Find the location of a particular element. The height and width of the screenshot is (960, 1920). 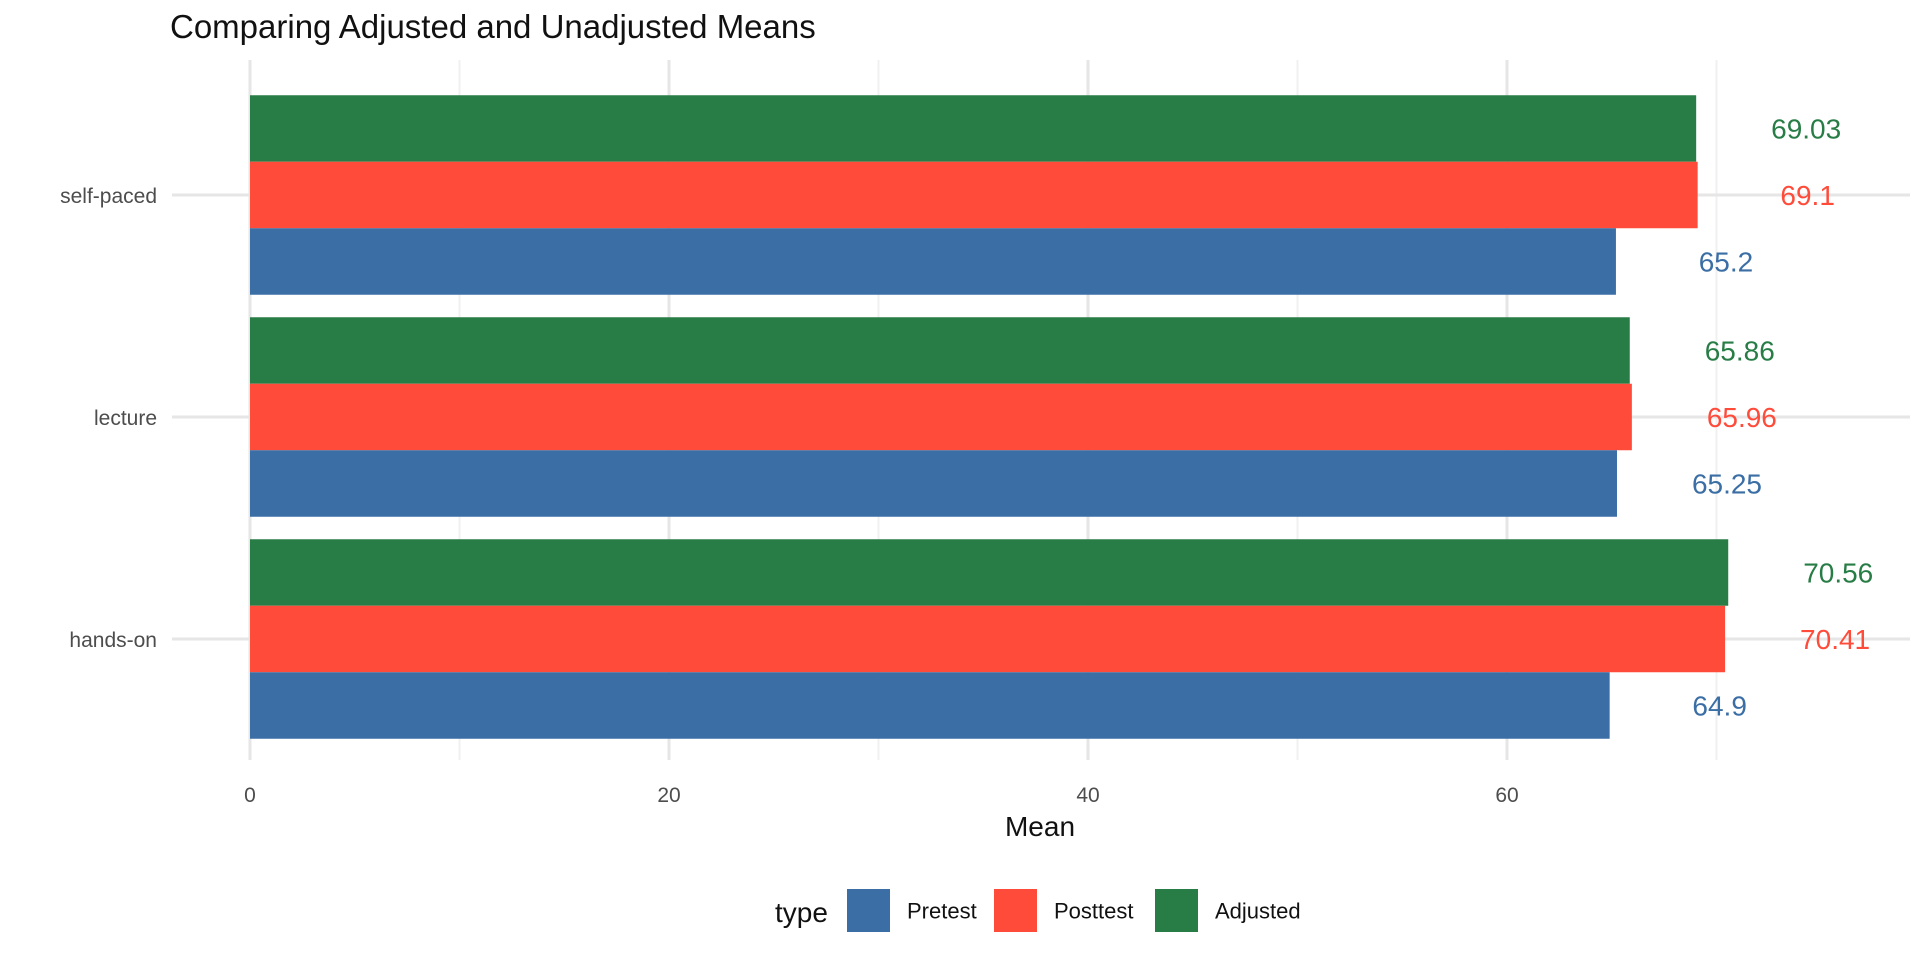

data-label-adjusted-self-paced: 69.03 is located at coordinates (1806, 129).